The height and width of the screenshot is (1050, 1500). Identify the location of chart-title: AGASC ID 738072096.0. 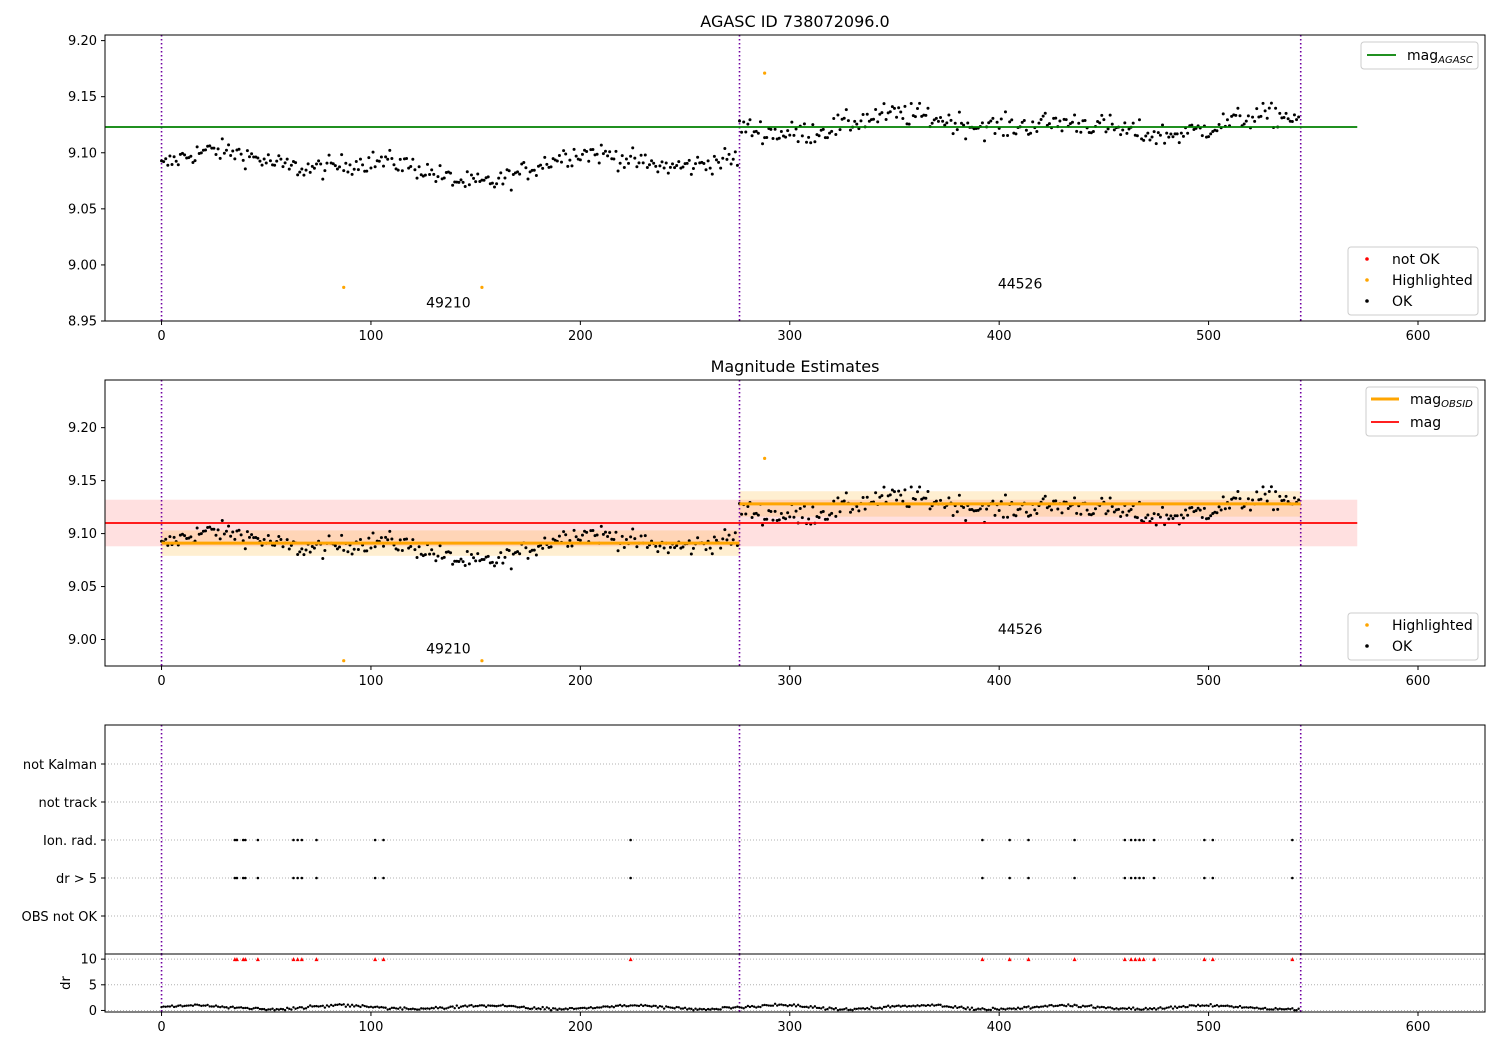
(794, 21).